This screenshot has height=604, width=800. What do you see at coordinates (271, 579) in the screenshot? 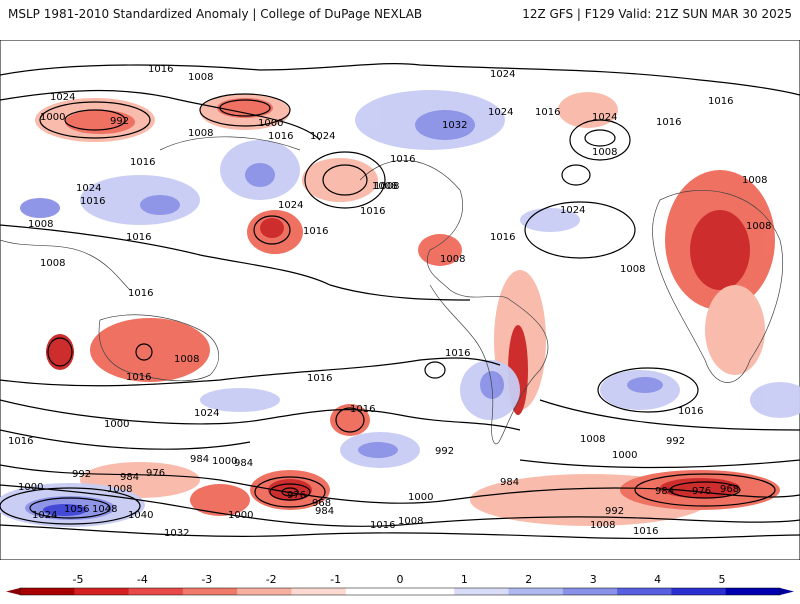
I see `colorbar-tick-label: -2` at bounding box center [271, 579].